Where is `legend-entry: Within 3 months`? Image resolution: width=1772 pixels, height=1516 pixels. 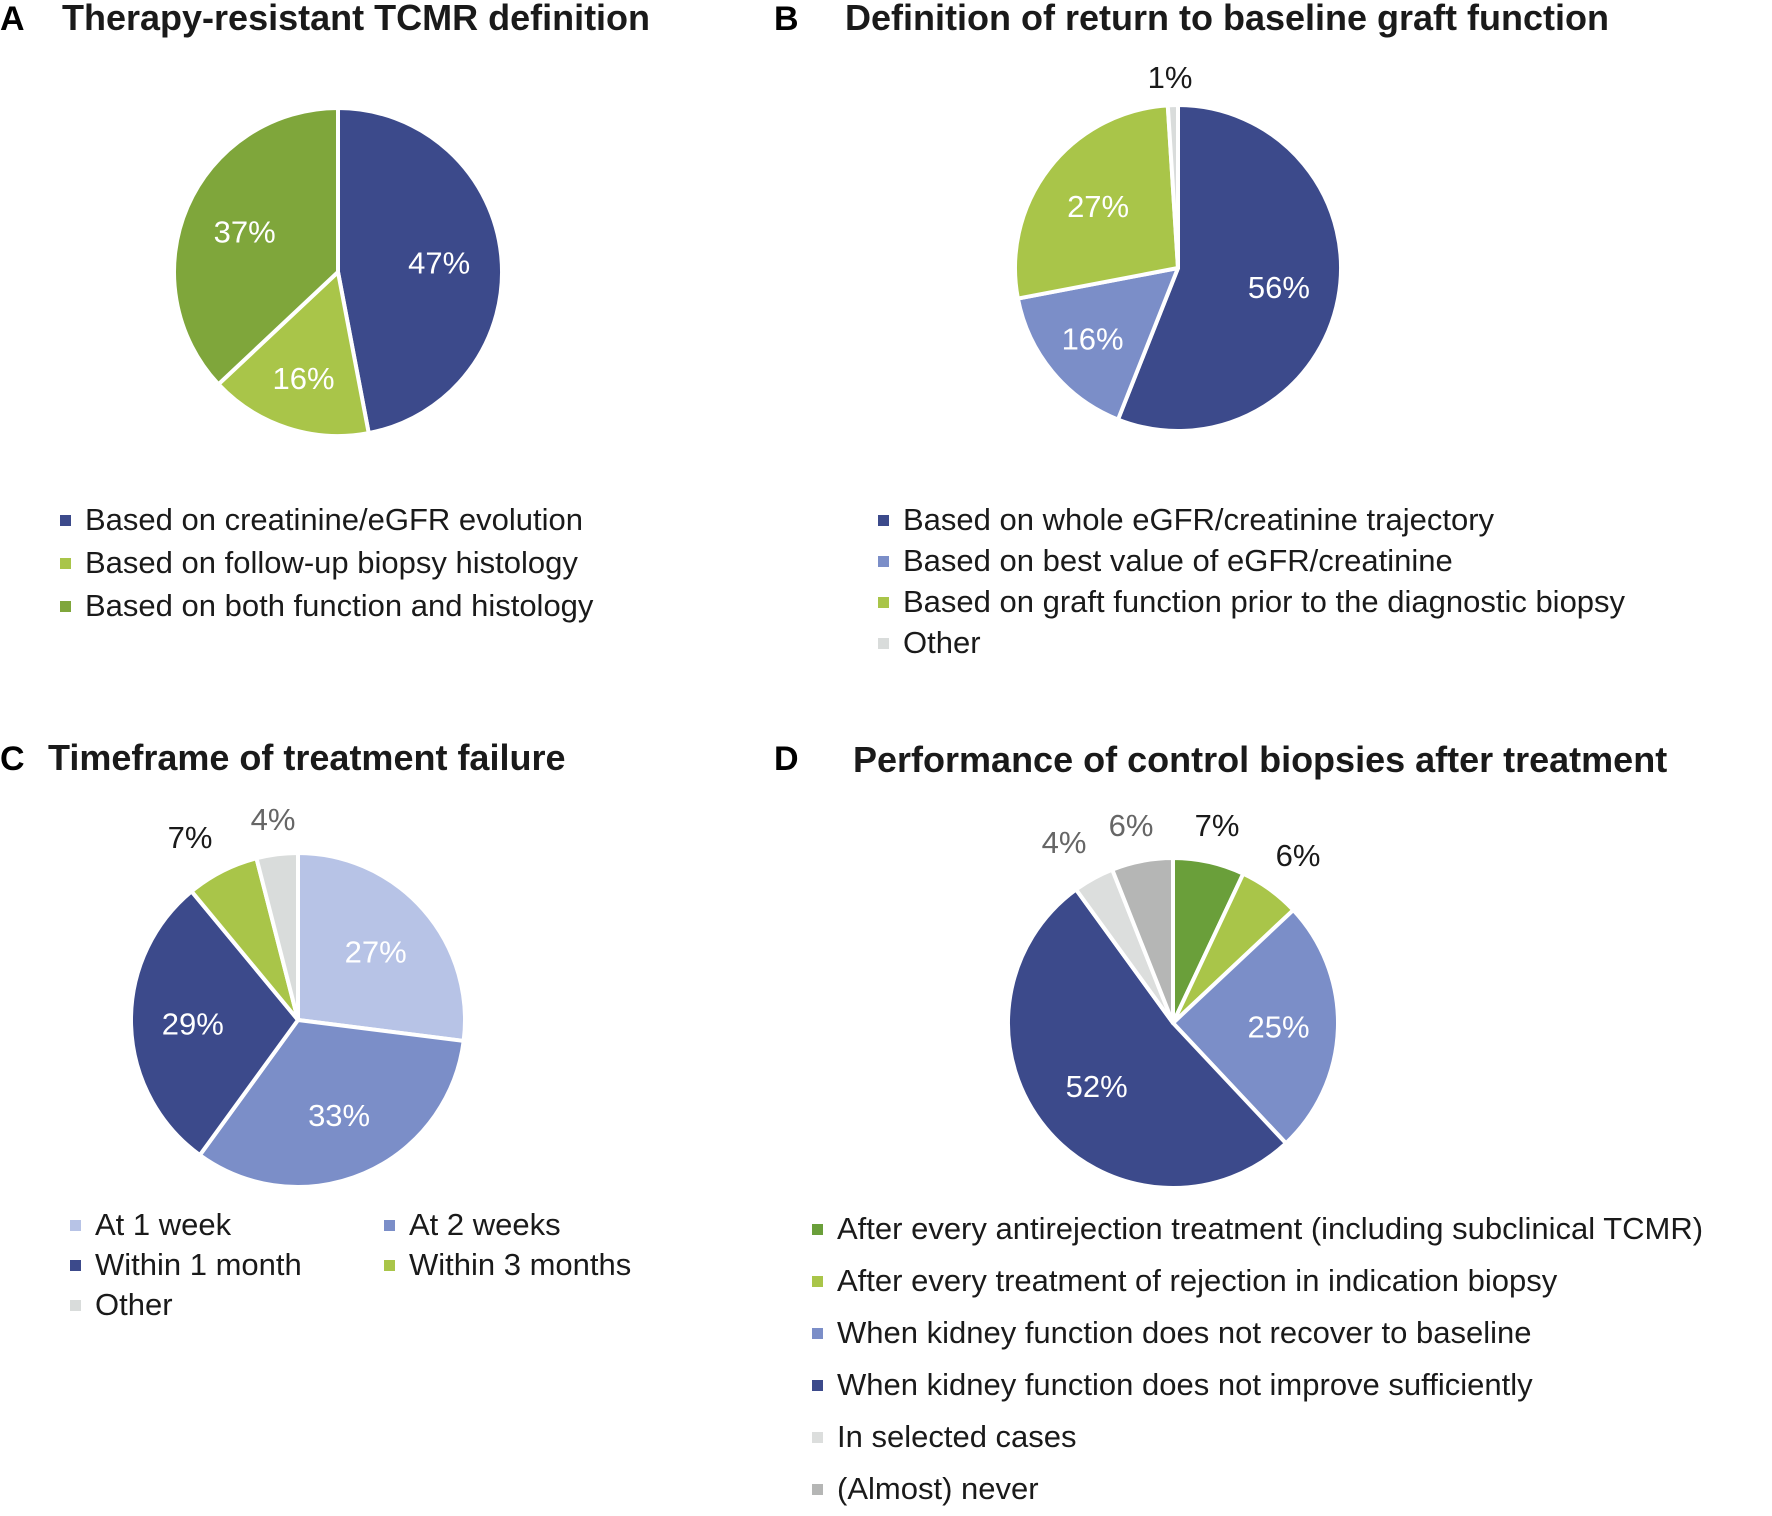
legend-entry: Within 3 months is located at coordinates (520, 1264).